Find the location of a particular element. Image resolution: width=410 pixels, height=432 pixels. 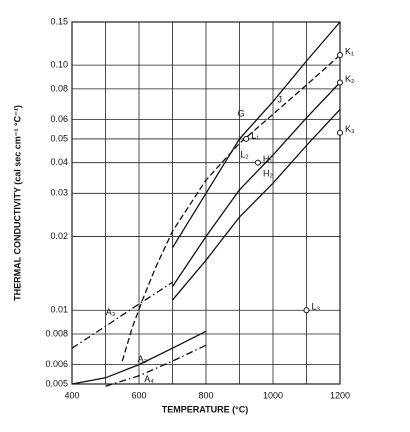

x-tick-label: 1200 is located at coordinates (340, 395).